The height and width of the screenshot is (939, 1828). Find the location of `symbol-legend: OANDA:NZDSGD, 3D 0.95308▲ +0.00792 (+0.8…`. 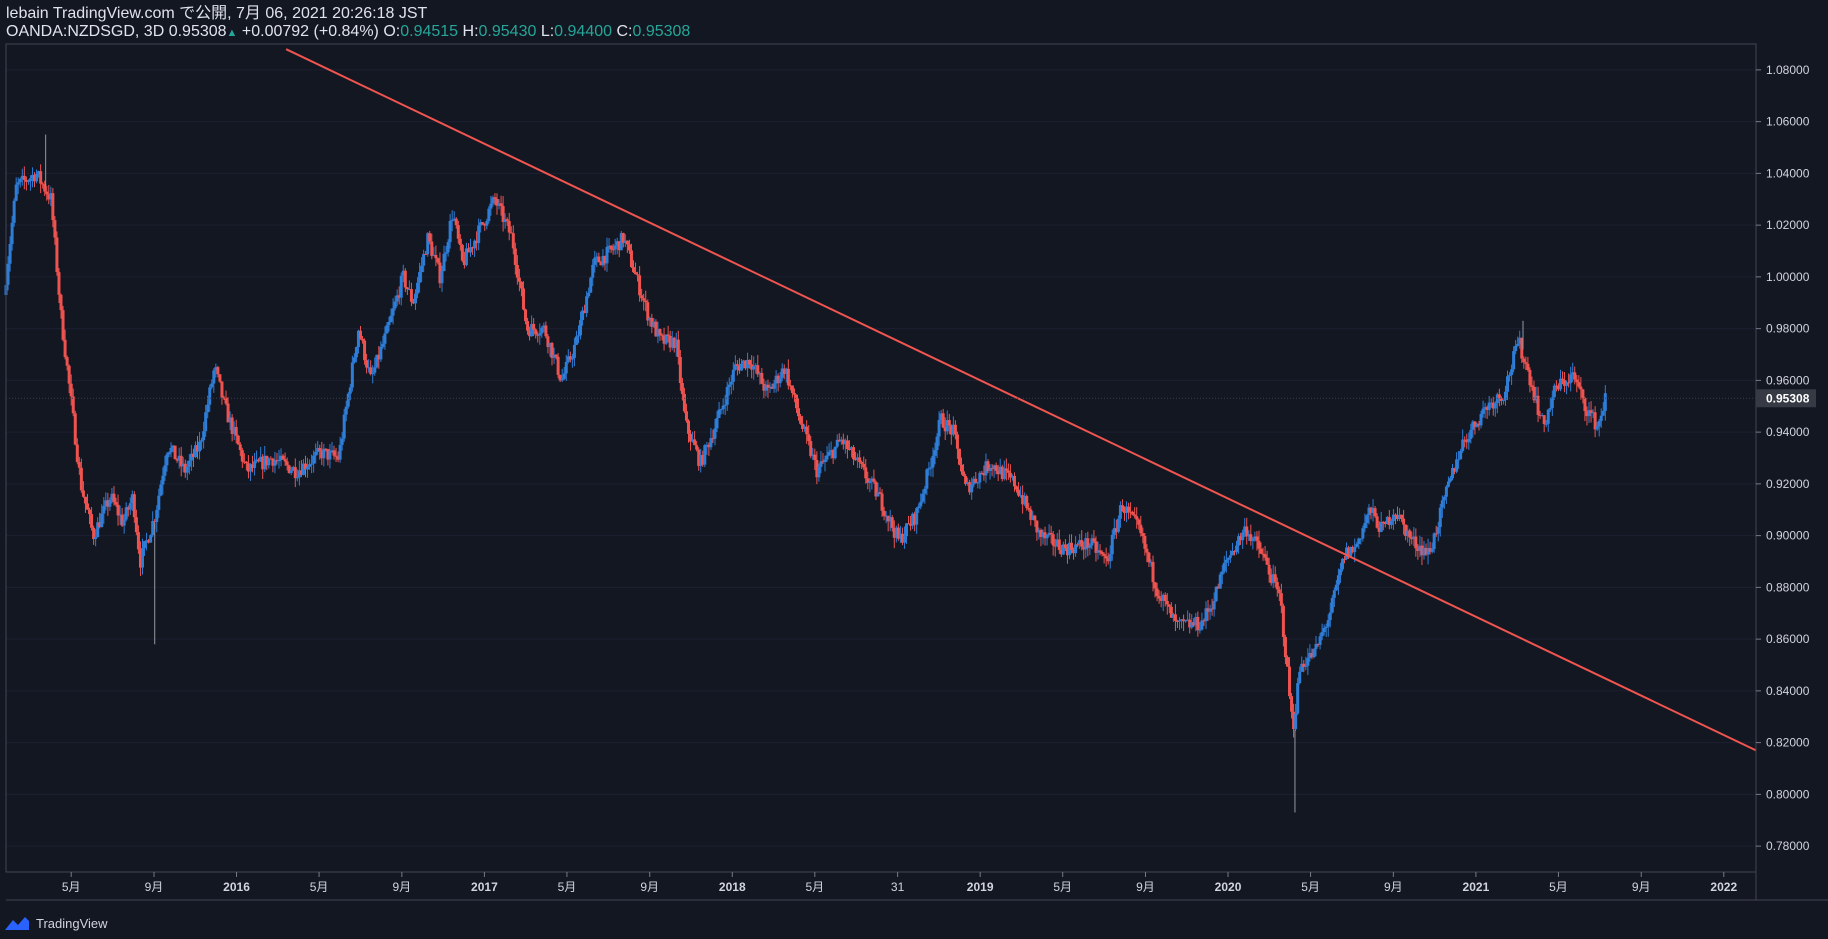

symbol-legend: OANDA:NZDSGD, 3D 0.95308▲ +0.00792 (+0.8… is located at coordinates (348, 32).